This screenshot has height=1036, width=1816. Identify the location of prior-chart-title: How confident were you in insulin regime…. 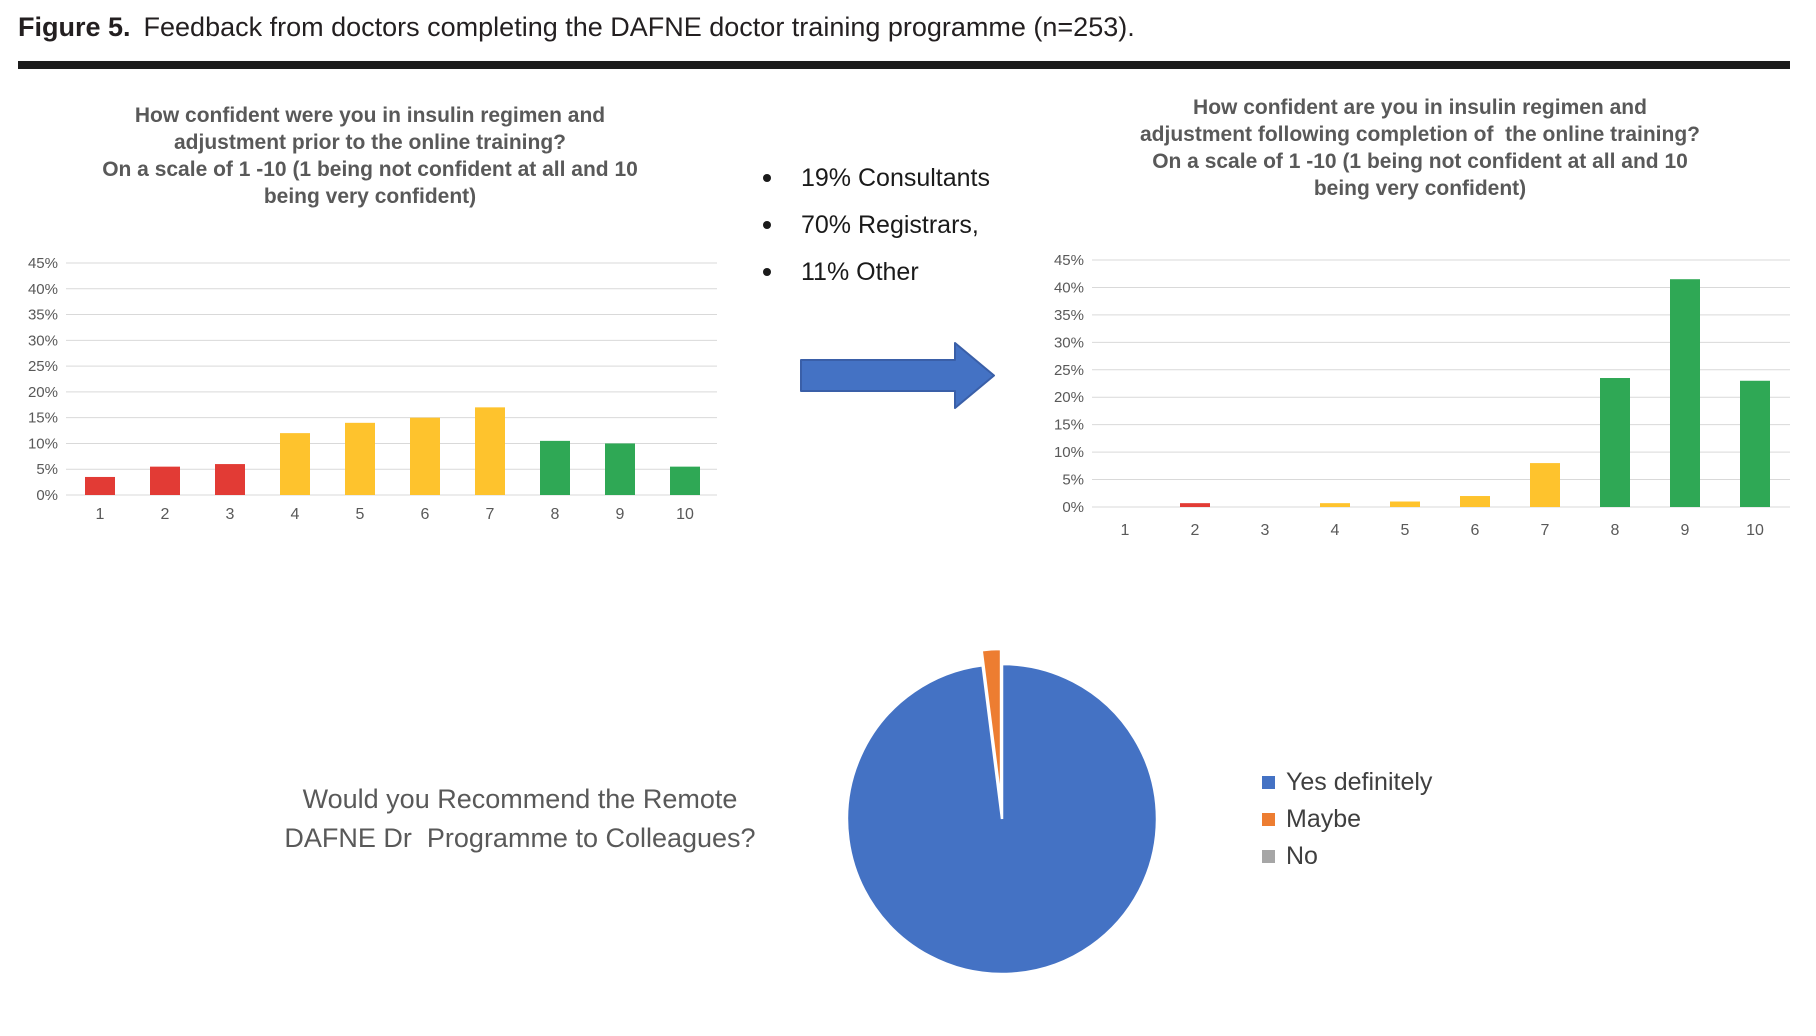
(370, 156).